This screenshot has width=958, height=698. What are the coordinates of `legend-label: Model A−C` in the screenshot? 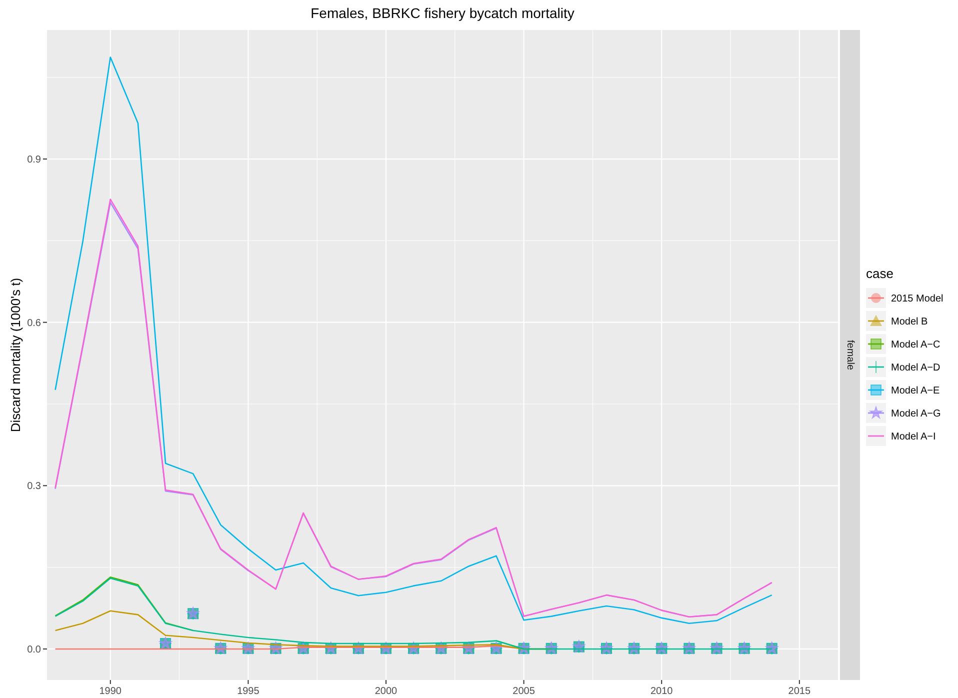 It's located at (915, 345).